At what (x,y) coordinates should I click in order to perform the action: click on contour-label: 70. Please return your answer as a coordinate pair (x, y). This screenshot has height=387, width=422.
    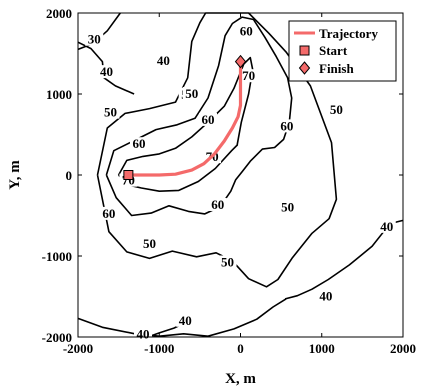
    Looking at the image, I should click on (248, 75).